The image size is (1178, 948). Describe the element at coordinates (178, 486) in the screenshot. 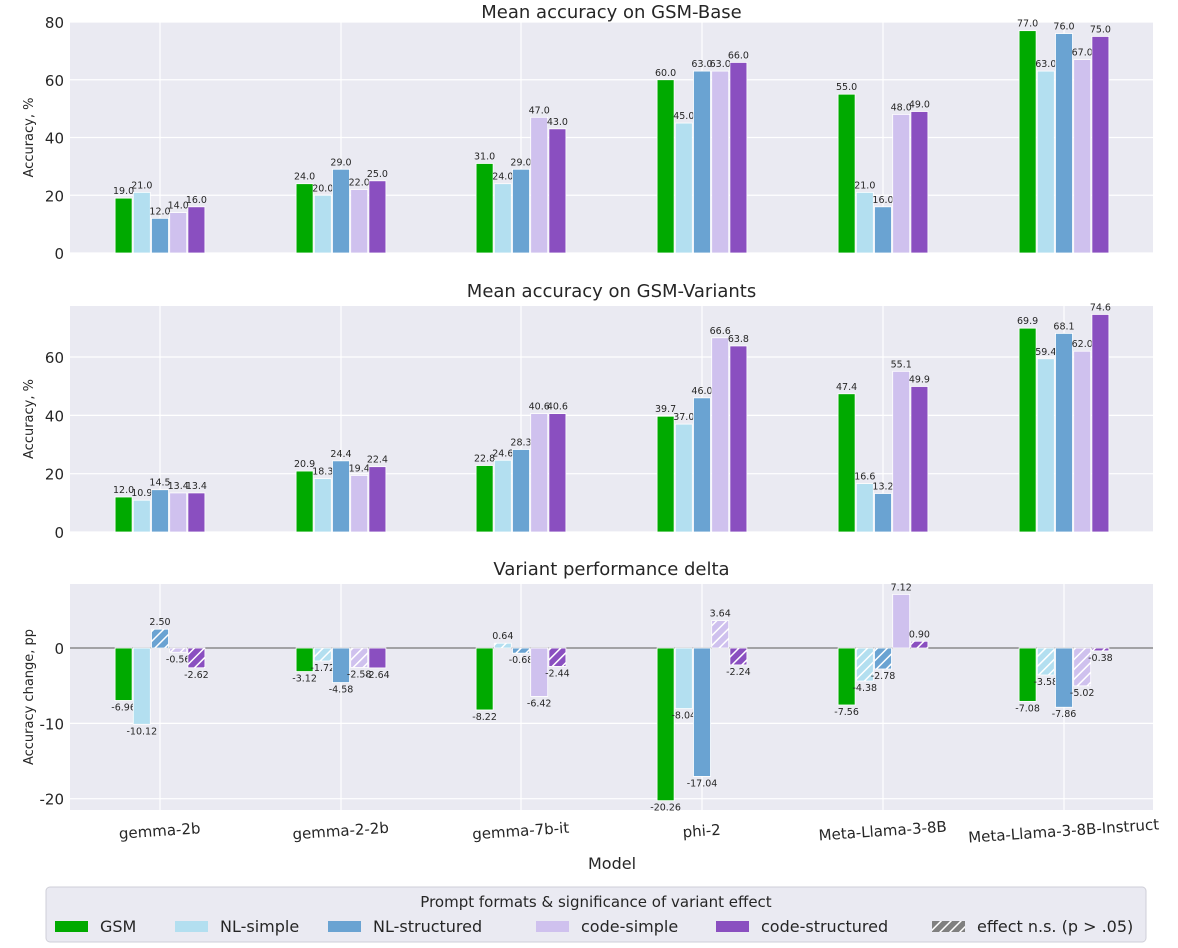

I see `data-label: 13.4` at that location.